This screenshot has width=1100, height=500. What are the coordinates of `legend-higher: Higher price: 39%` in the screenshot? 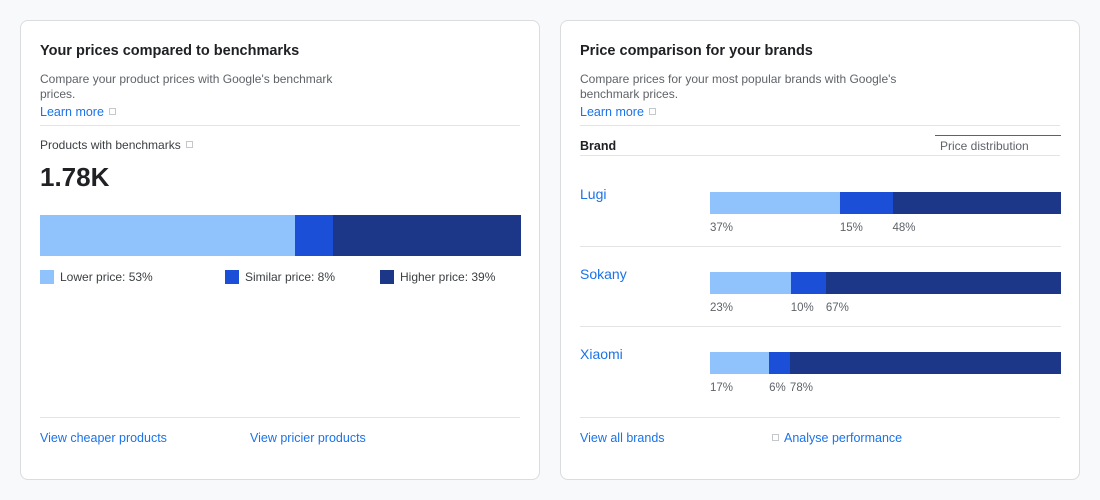 It's located at (437, 277).